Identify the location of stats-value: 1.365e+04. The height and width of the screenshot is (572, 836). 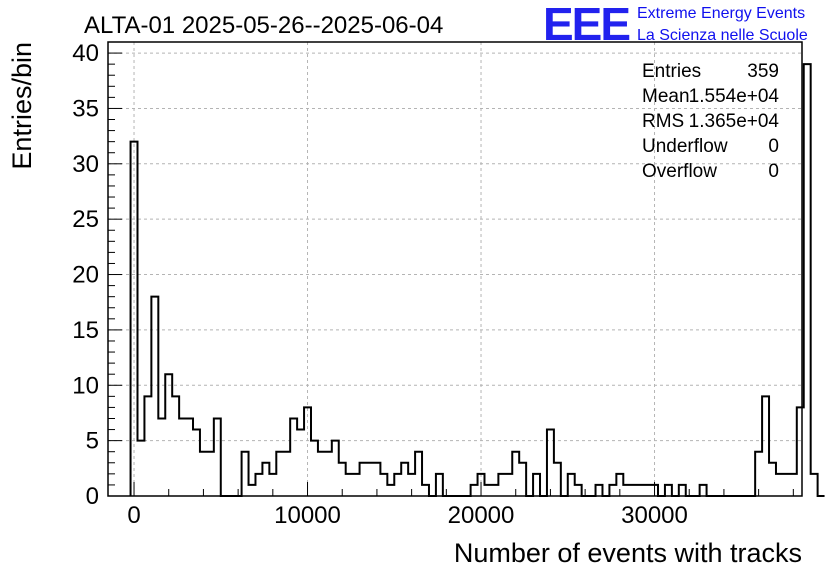
(734, 121).